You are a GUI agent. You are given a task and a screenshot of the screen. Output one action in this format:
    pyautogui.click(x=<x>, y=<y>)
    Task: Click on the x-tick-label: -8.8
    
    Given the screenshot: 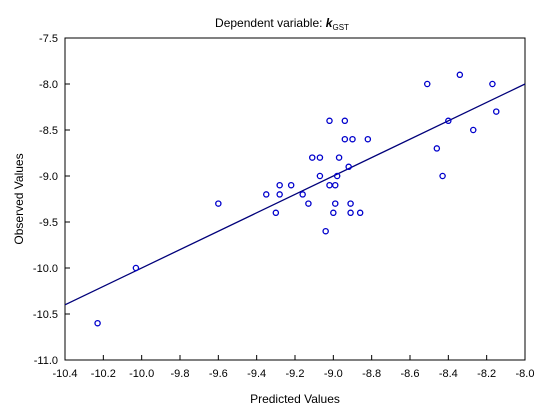 What is the action you would take?
    pyautogui.click(x=371, y=374)
    